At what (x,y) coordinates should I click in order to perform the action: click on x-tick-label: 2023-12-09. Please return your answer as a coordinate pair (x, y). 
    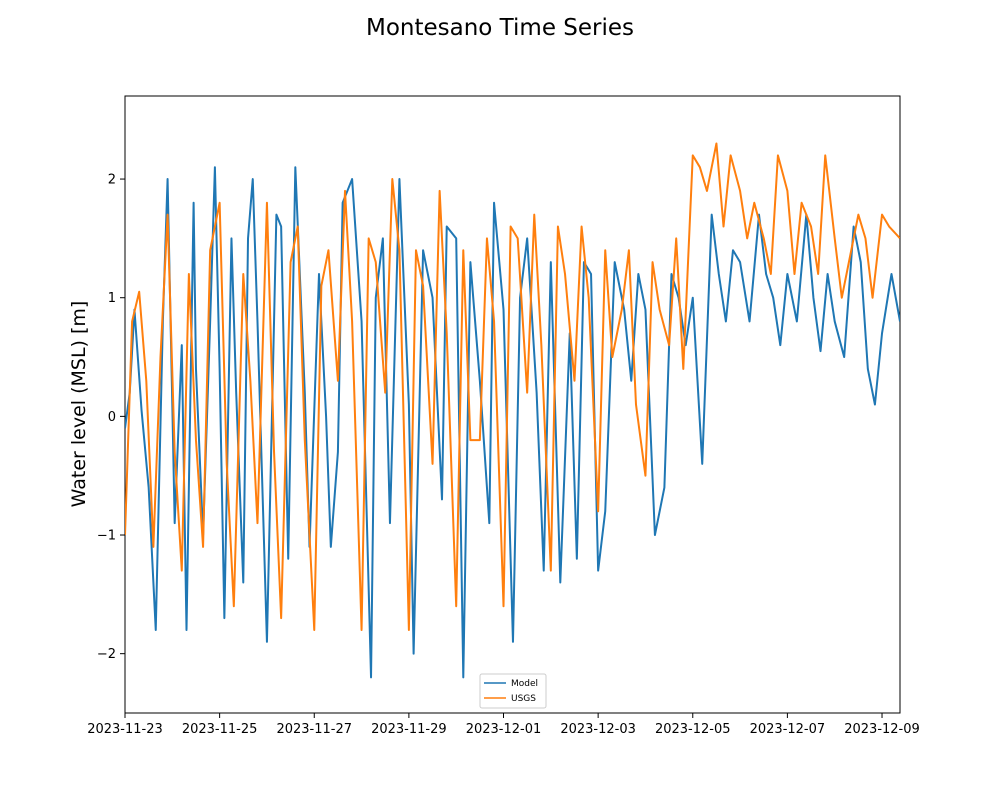
    Looking at the image, I should click on (882, 729).